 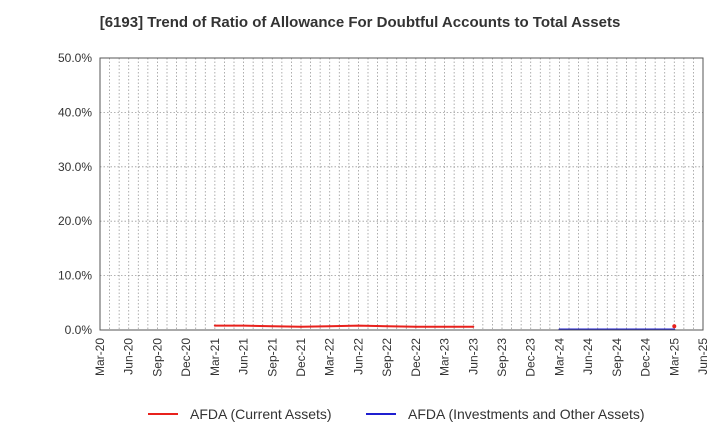 I want to click on y-tick-label: 20.0%, so click(x=75, y=221).